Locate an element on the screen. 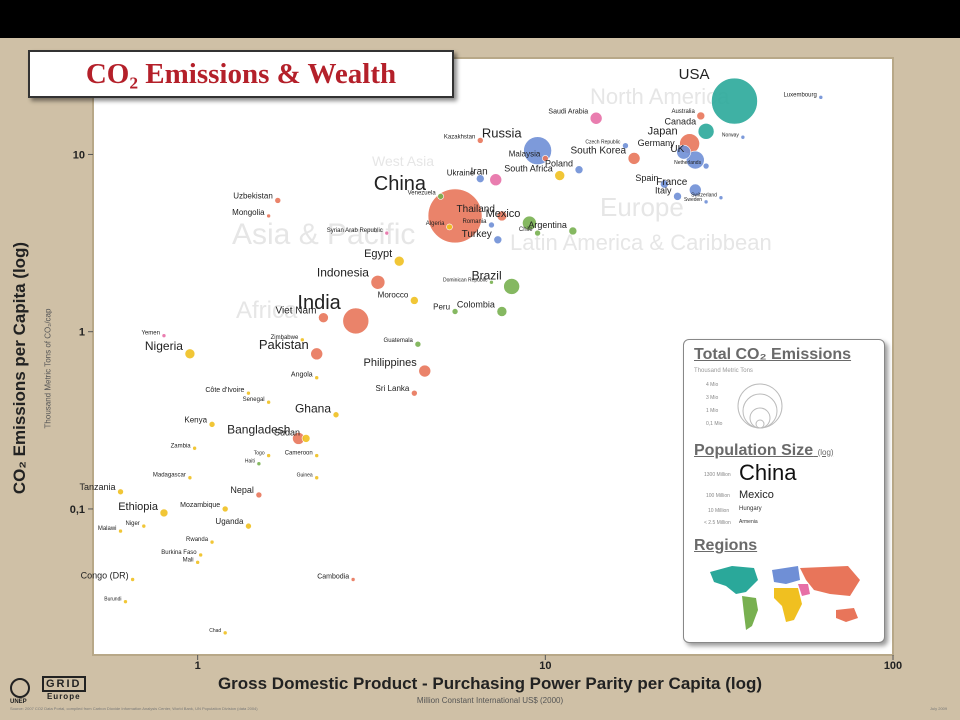 The height and width of the screenshot is (720, 960). legend-emissions-sub: Thousand Metric Tons is located at coordinates (723, 371).